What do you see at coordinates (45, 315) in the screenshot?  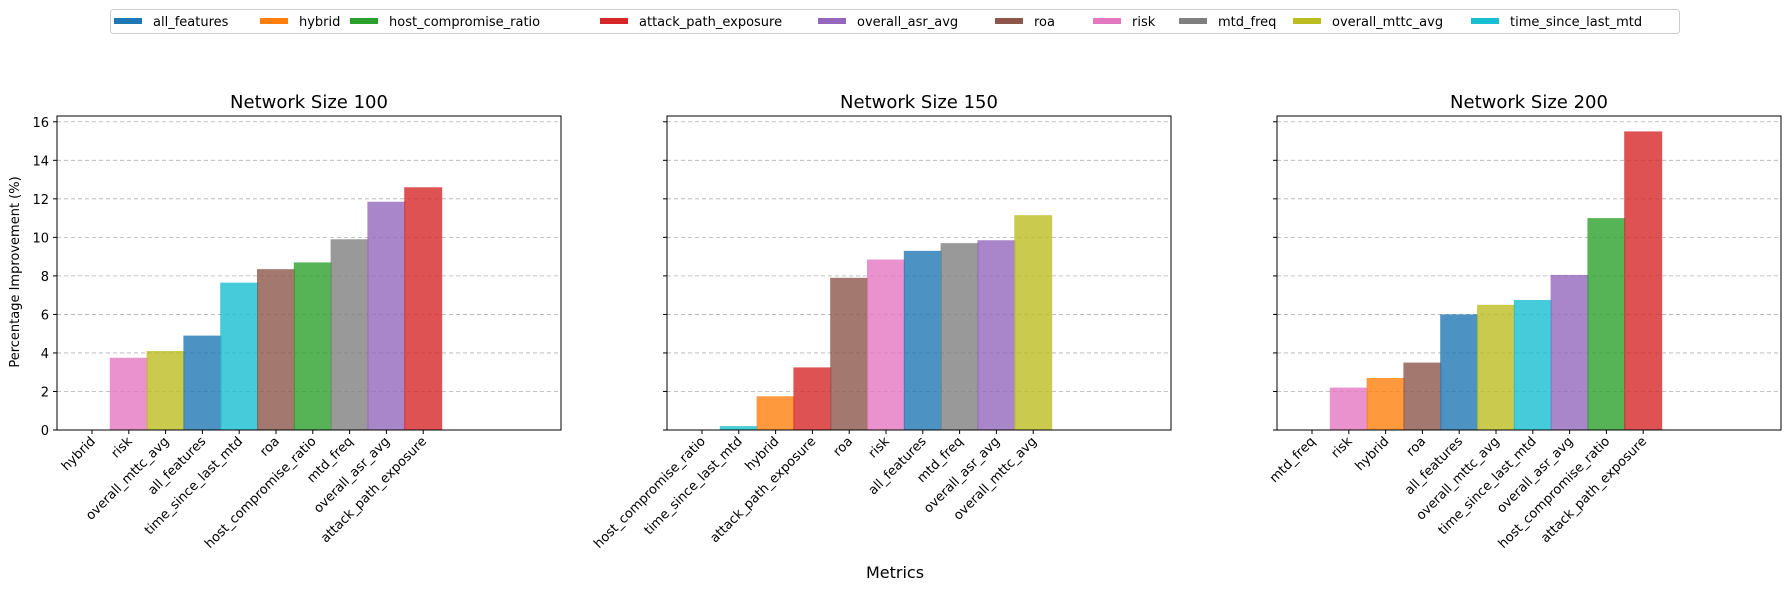 I see `y-tick-label: 6` at bounding box center [45, 315].